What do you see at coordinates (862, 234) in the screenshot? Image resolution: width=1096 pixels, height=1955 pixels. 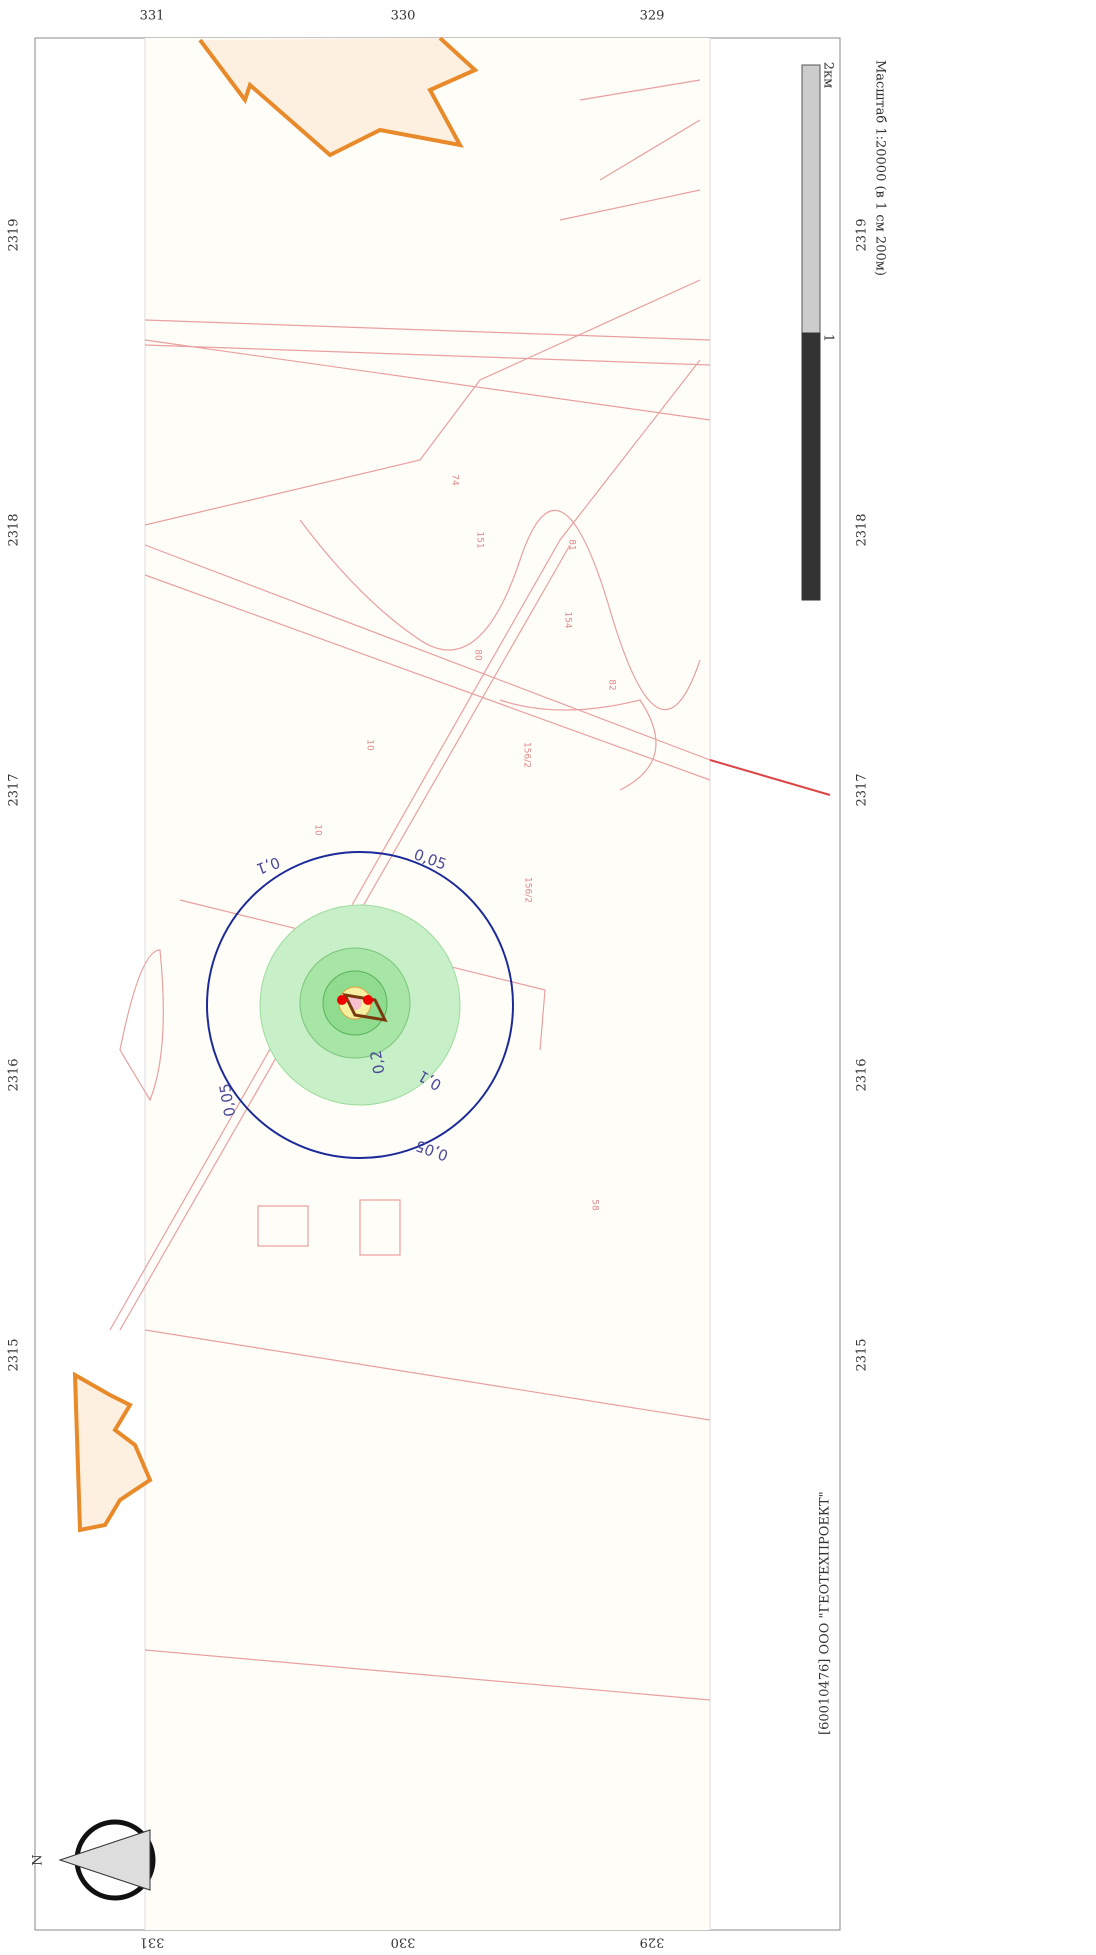 I see `right-axis-label: 2319` at bounding box center [862, 234].